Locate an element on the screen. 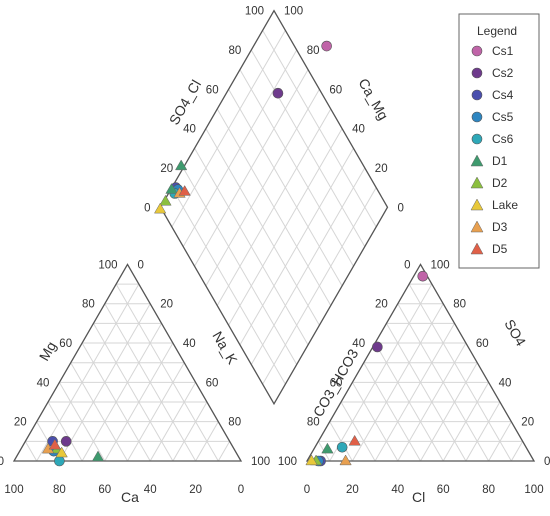  legend-marker-d1 is located at coordinates (477, 160).